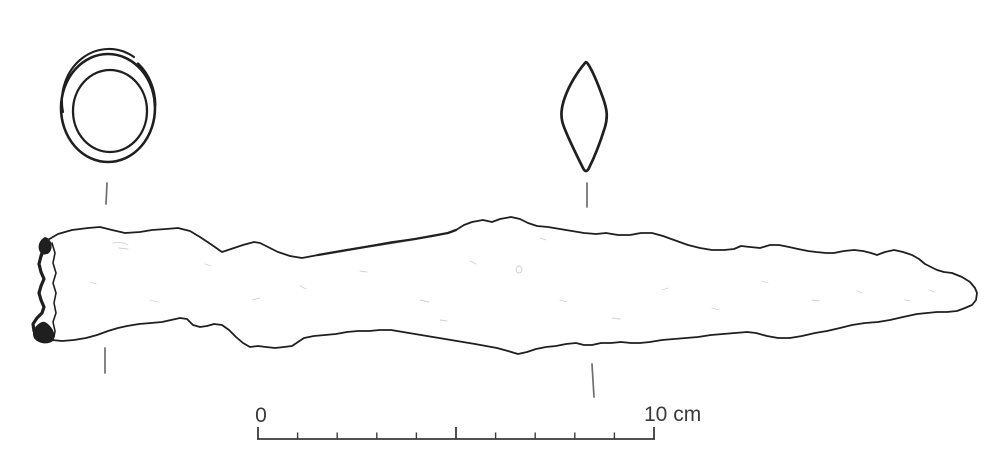 This screenshot has width=992, height=468. Describe the element at coordinates (387, 242) in the screenshot. I see `blade-ridge-emphasis` at that location.